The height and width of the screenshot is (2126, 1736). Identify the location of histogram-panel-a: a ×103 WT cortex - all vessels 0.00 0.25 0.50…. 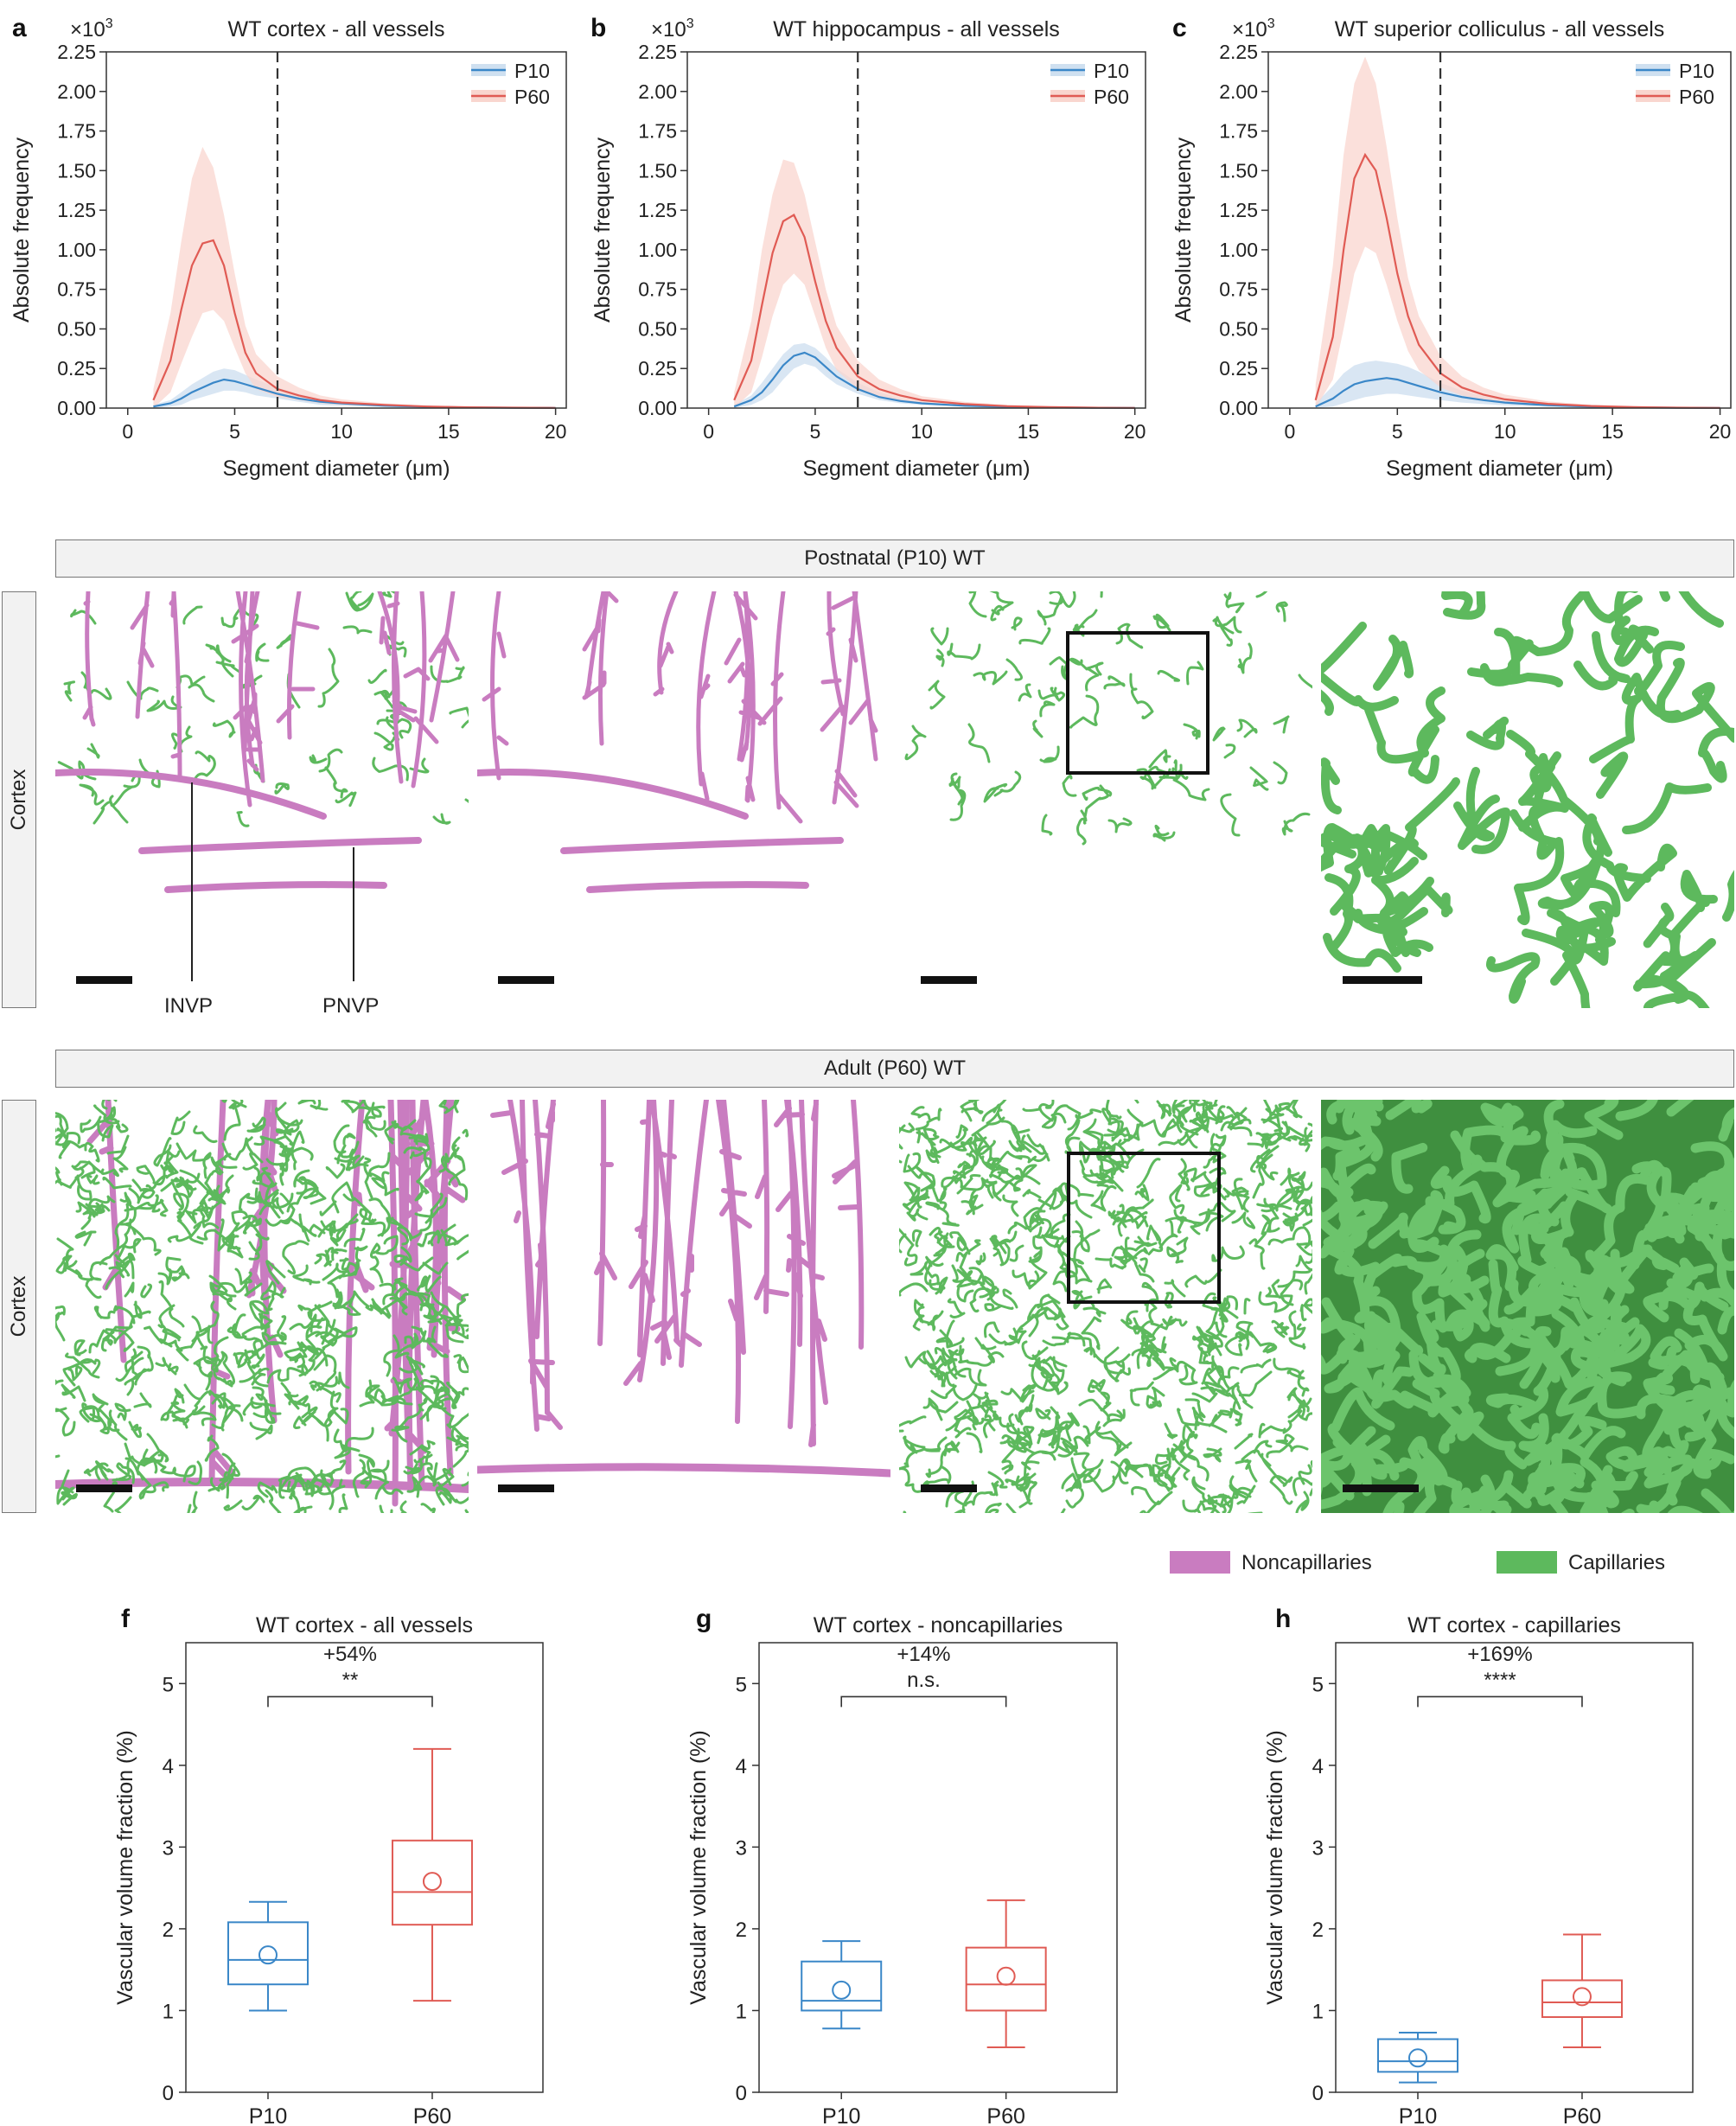
(288, 247).